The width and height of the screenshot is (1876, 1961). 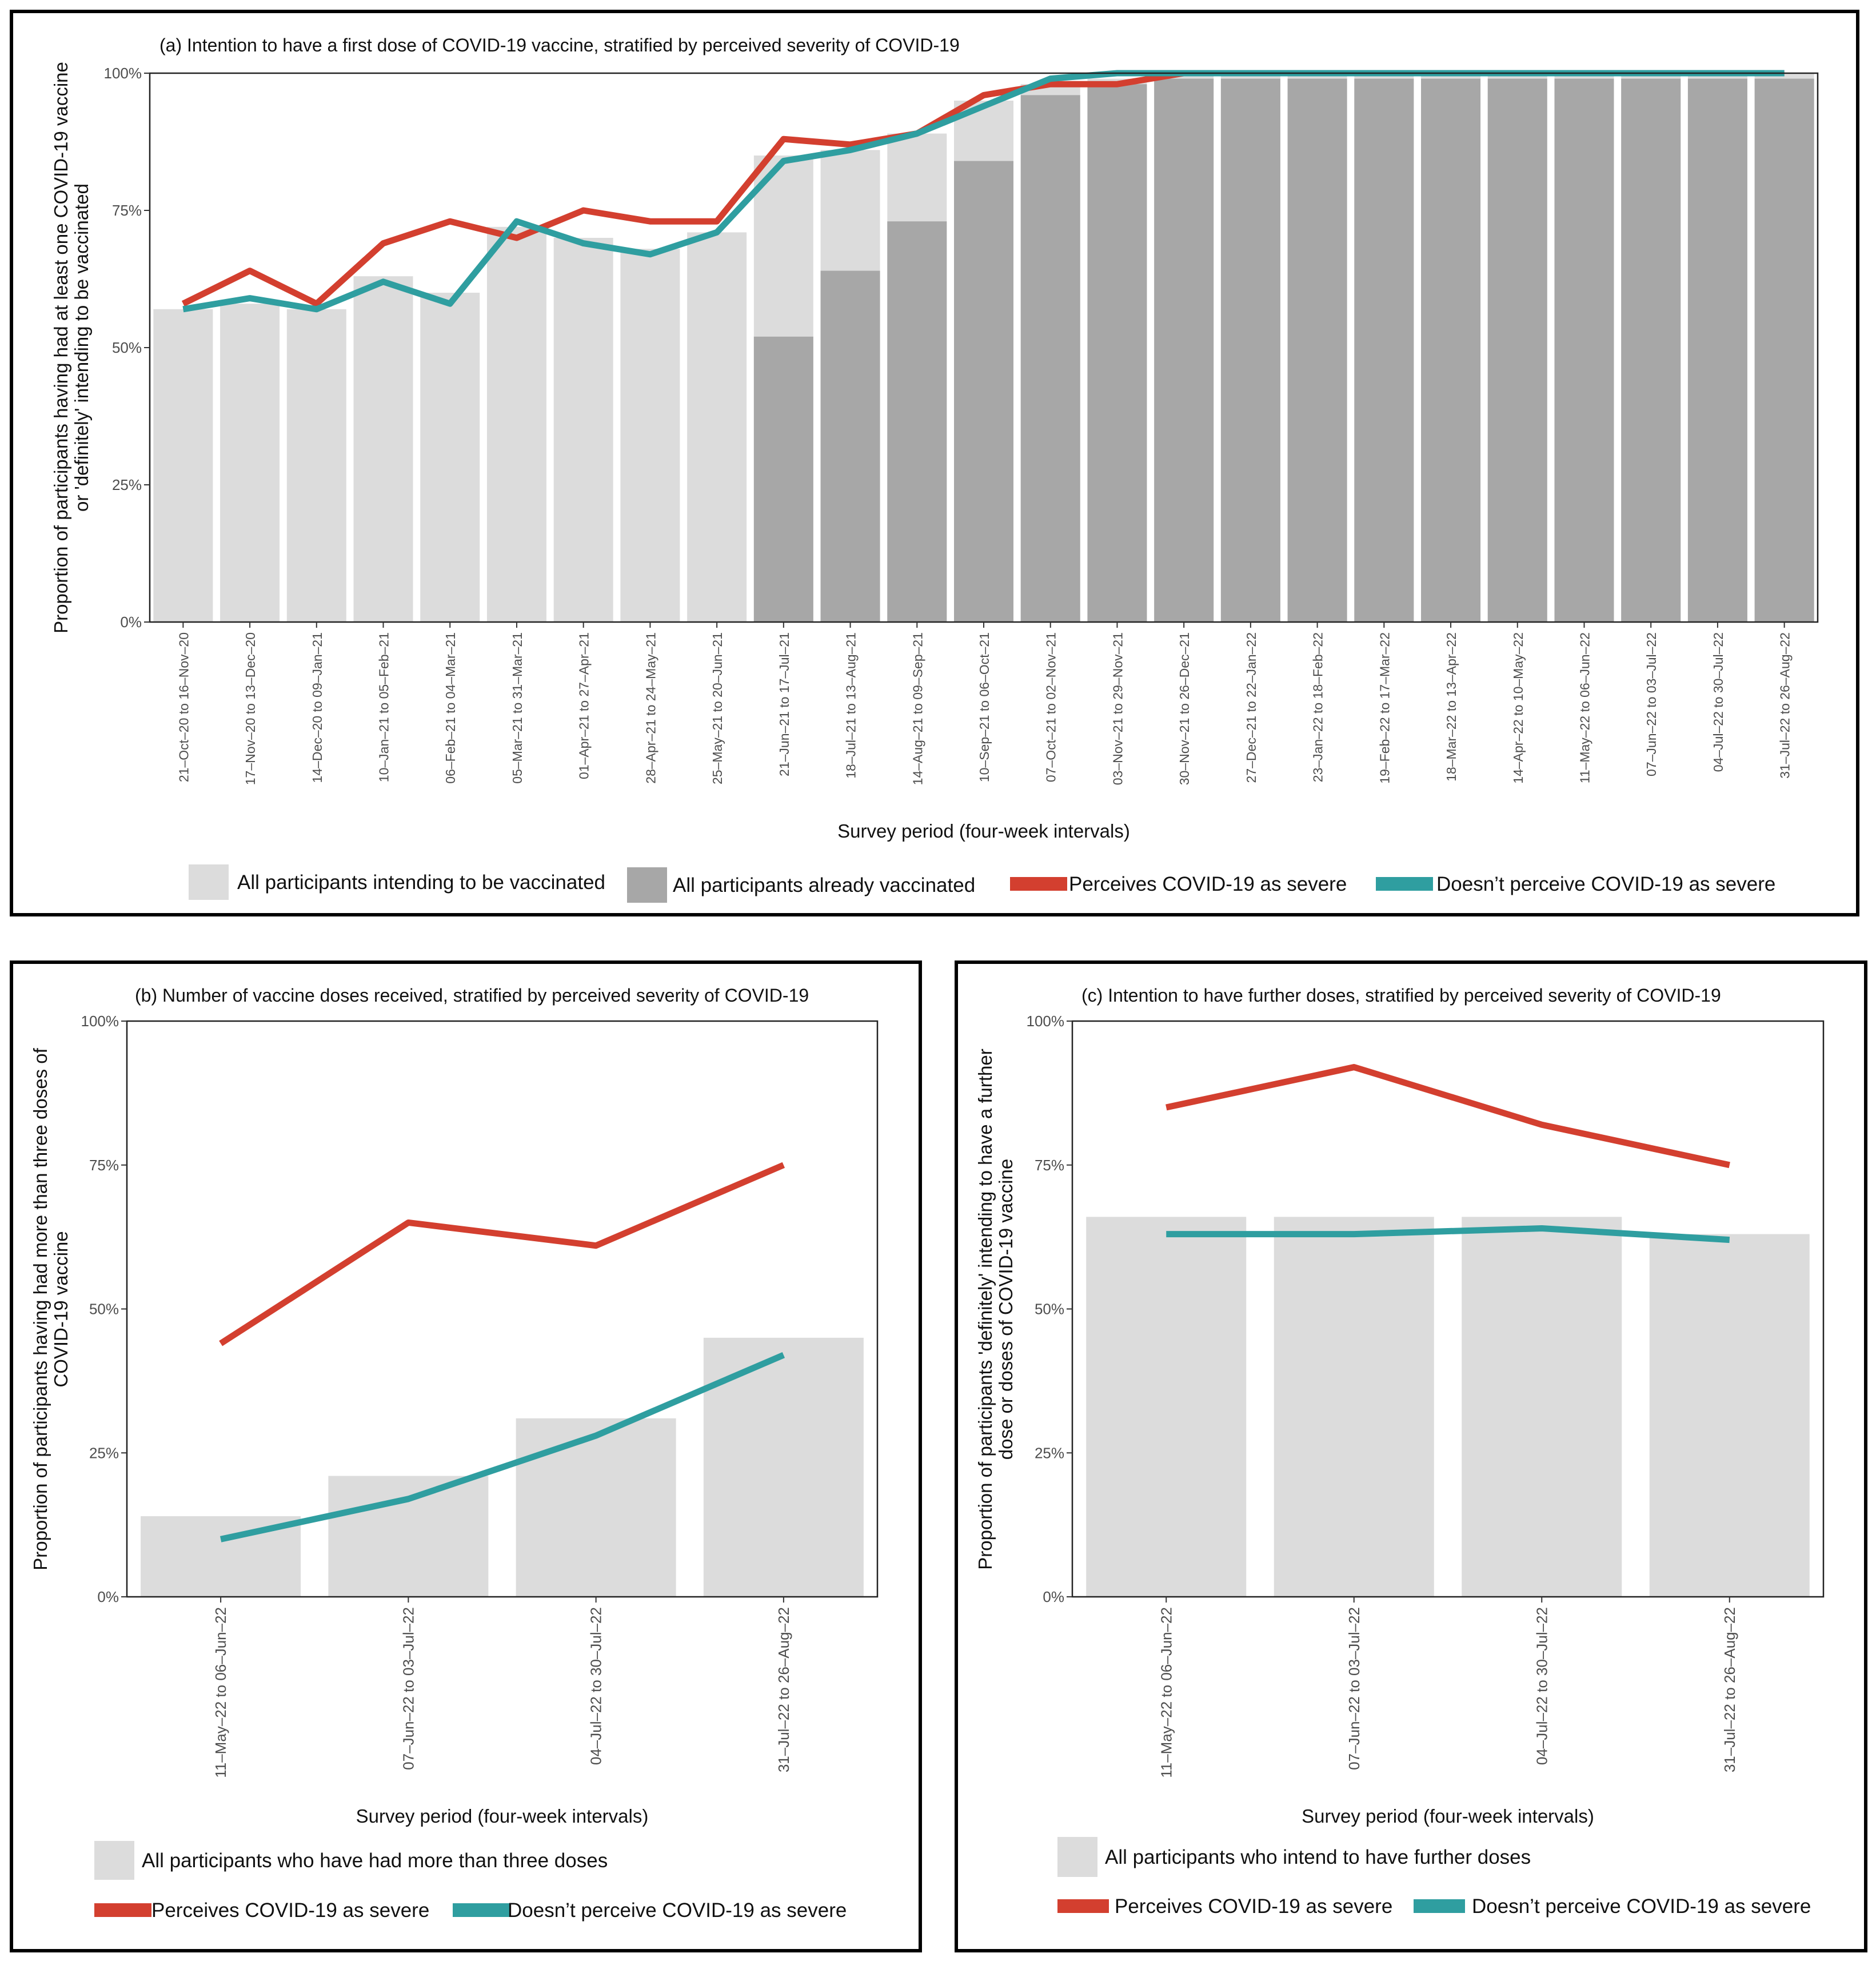 I want to click on x-tick-label: 10–Sep–21 to 06–Oct–21, so click(x=984, y=707).